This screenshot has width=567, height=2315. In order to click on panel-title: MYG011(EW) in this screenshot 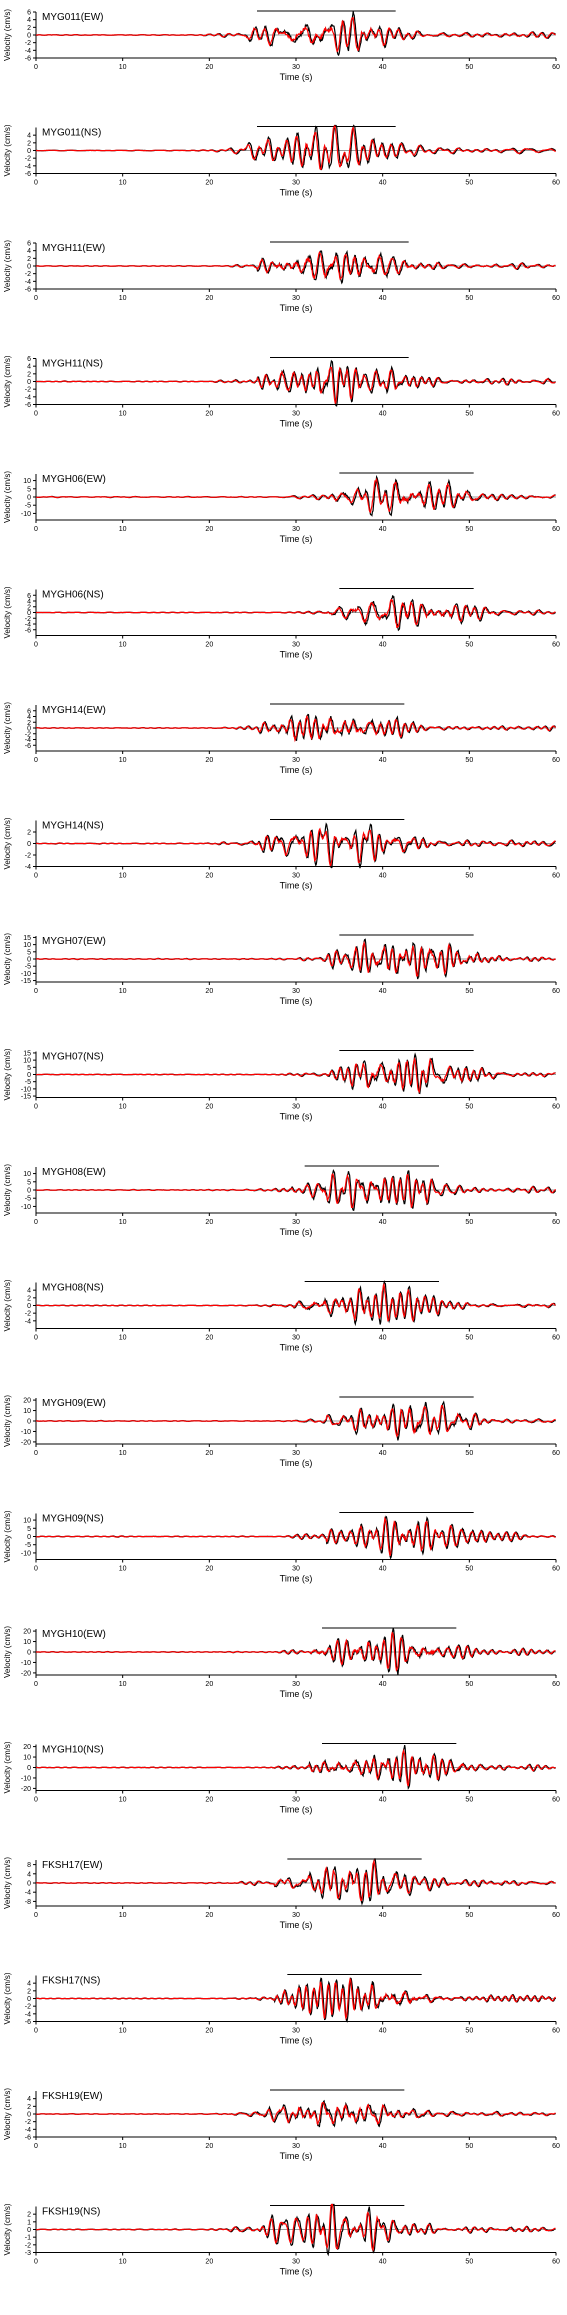, I will do `click(73, 17)`.